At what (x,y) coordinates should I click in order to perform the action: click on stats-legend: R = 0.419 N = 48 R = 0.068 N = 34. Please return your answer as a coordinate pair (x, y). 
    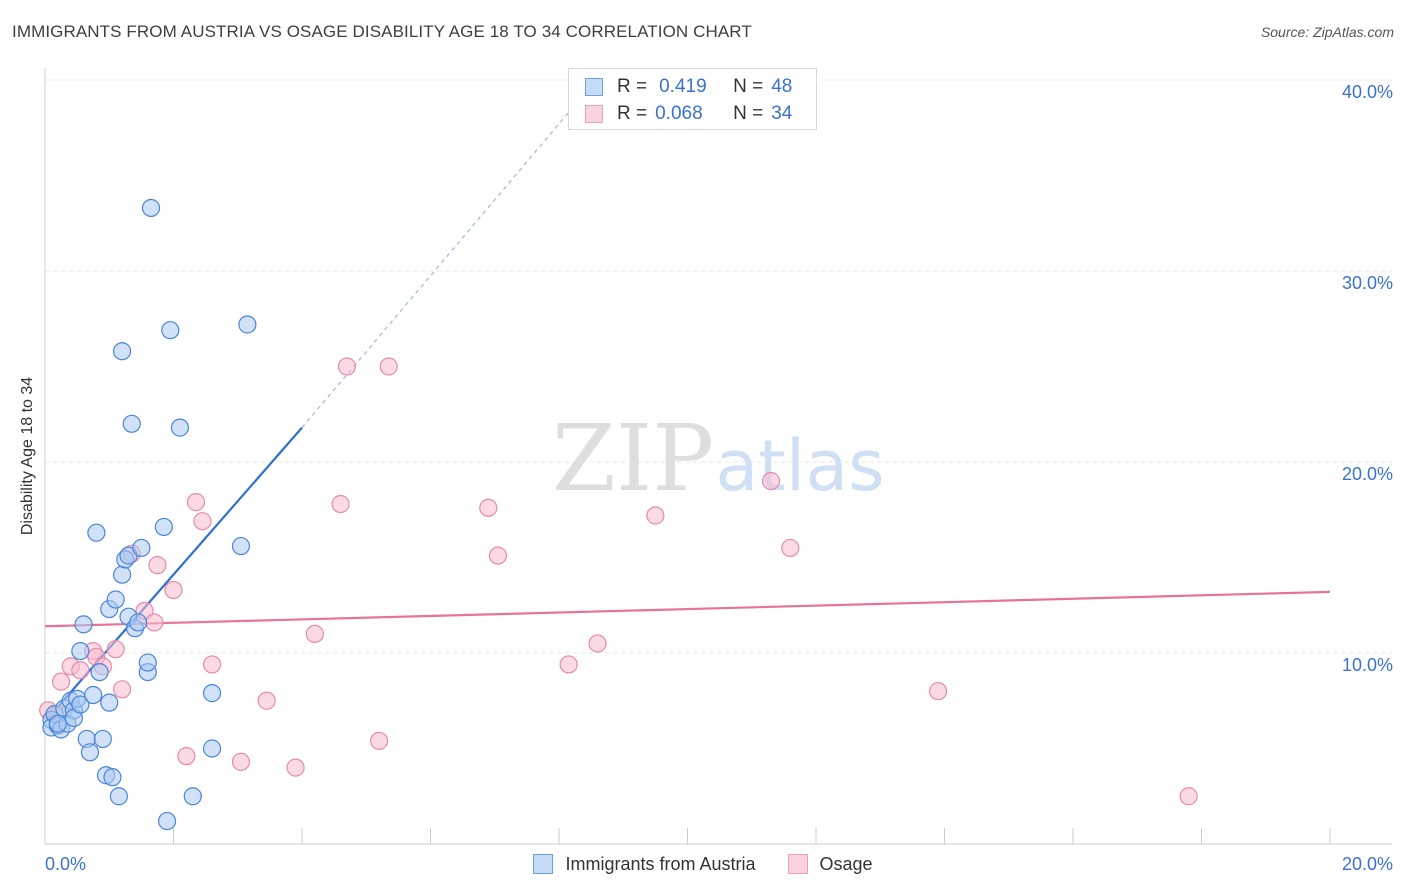
    Looking at the image, I should click on (692, 99).